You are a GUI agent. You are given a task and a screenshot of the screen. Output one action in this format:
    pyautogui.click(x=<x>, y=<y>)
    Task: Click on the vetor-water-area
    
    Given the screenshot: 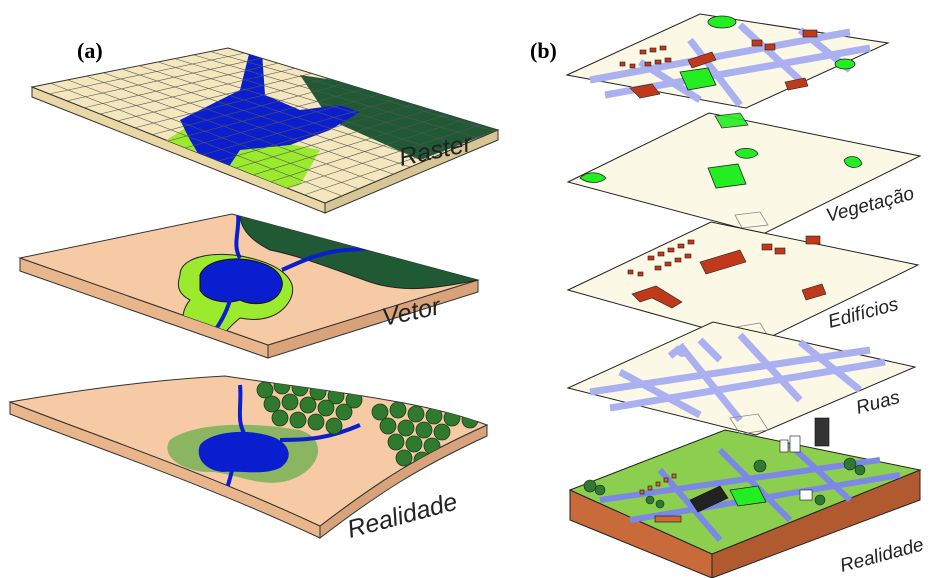 What is the action you would take?
    pyautogui.click(x=241, y=281)
    